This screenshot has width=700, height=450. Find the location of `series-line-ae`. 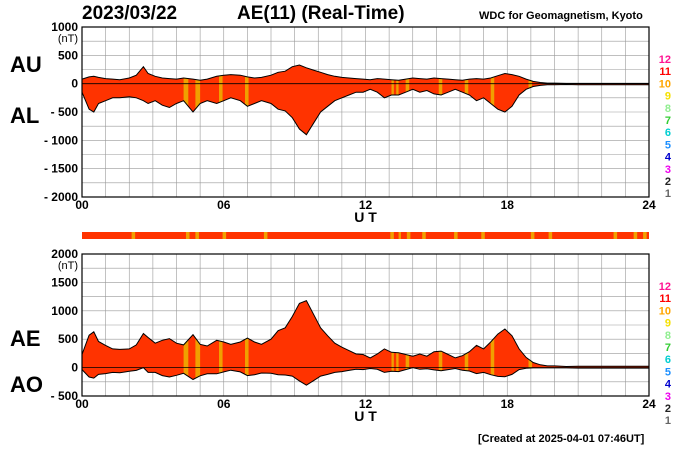

series-line-ae is located at coordinates (365, 333).